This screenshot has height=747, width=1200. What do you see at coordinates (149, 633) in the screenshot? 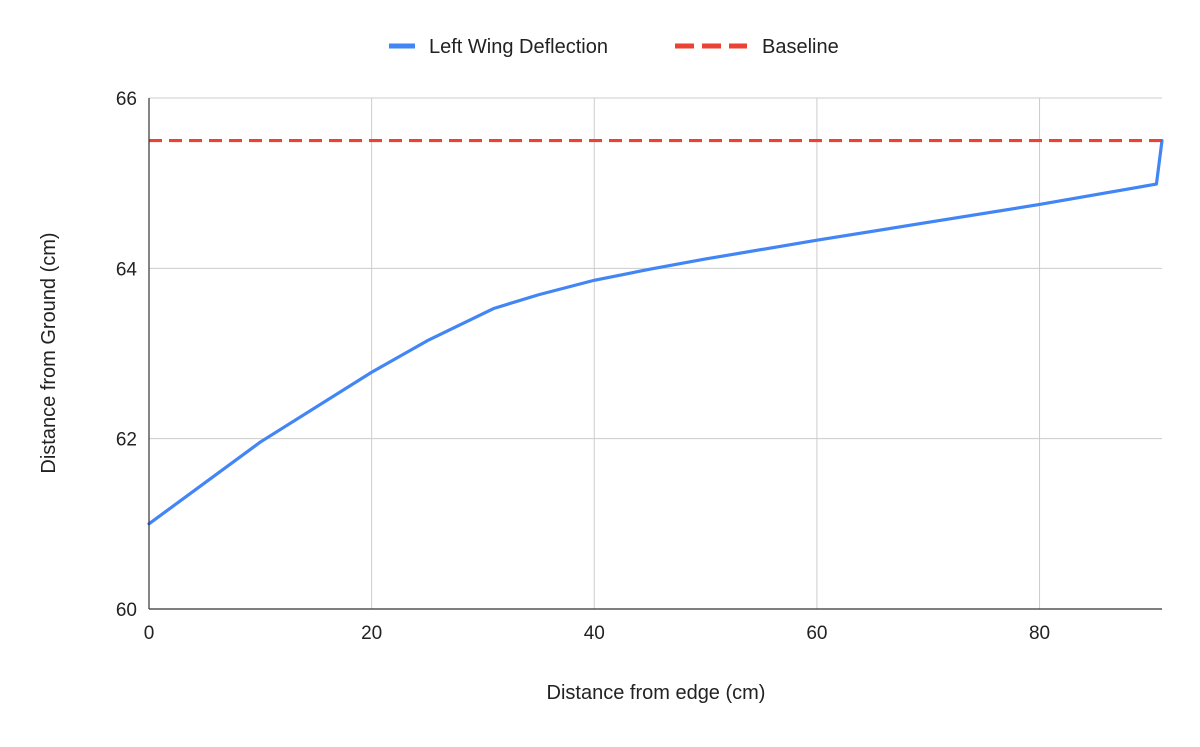
I see `x-tick-label: 0` at bounding box center [149, 633].